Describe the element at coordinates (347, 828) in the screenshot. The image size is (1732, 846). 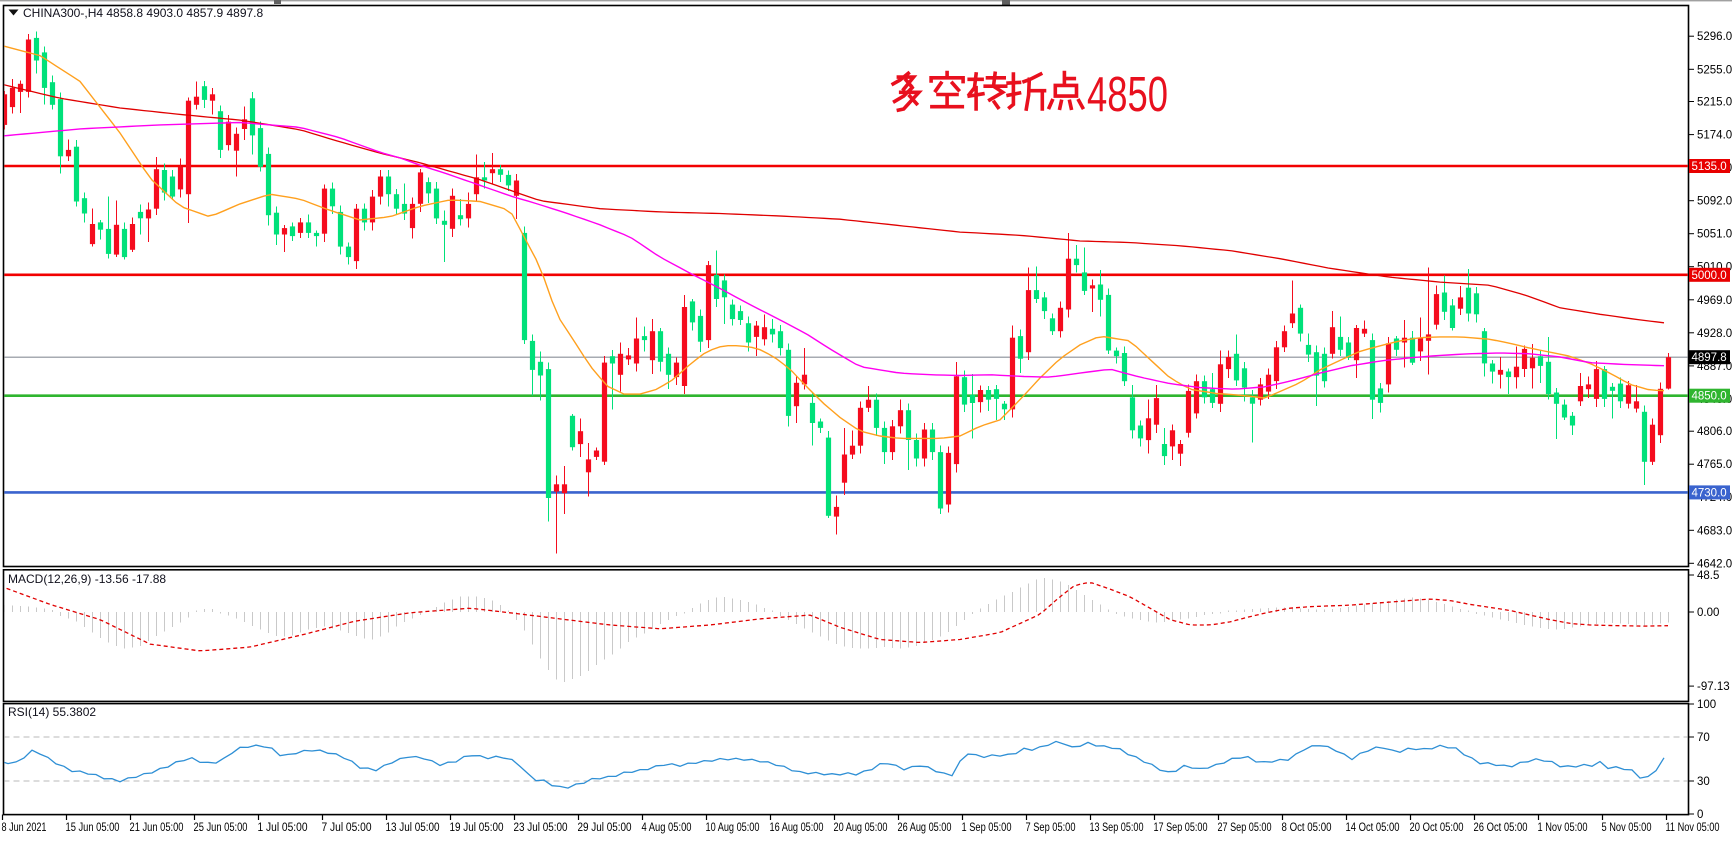
I see `svg-text: 7 Jul 05:00` at that location.